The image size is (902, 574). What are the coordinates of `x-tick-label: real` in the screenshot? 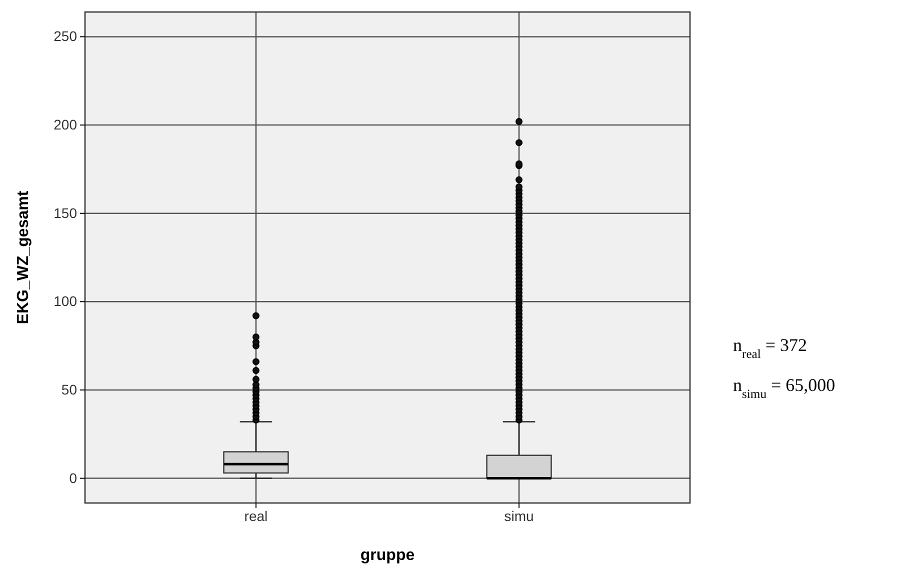 It's located at (256, 516).